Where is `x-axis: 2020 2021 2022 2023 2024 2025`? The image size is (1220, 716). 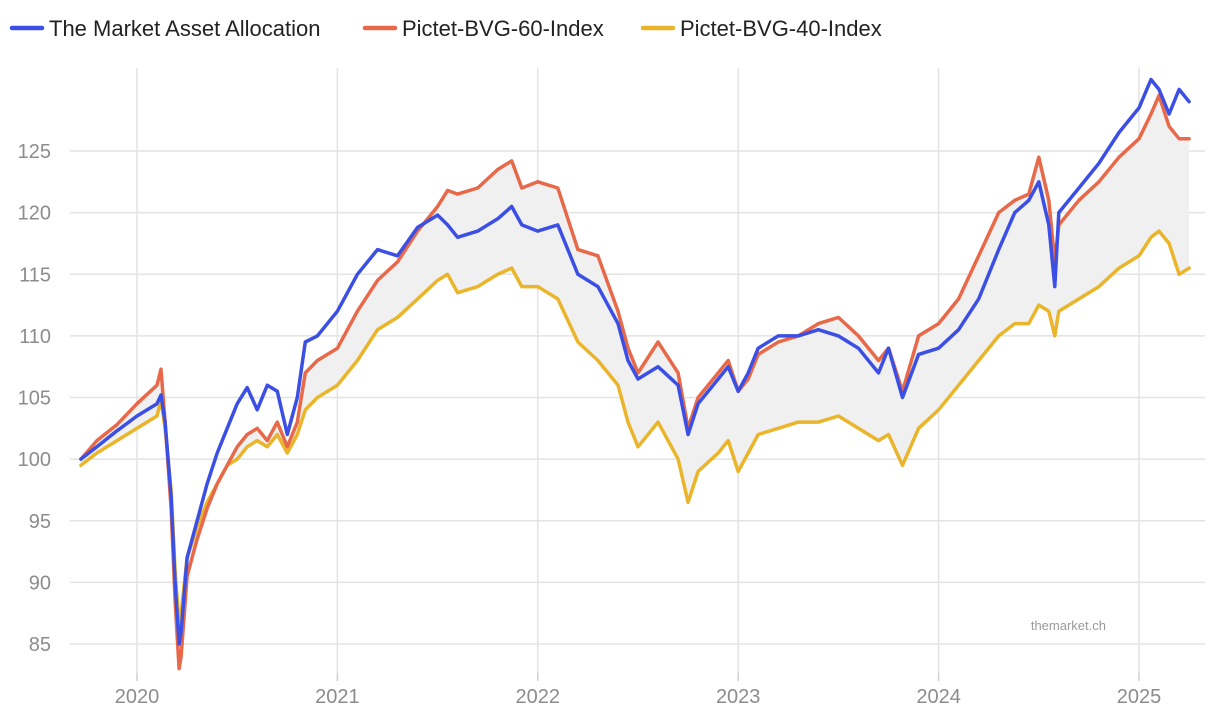
x-axis: 2020 2021 2022 2023 2024 2025 is located at coordinates (638, 690).